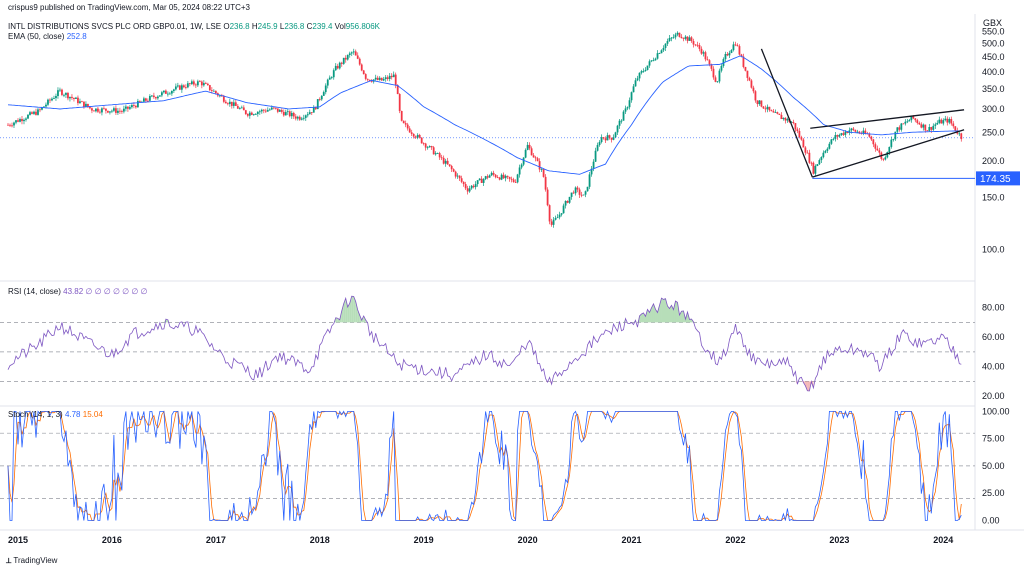 The height and width of the screenshot is (575, 1024). Describe the element at coordinates (73, 414) in the screenshot. I see `stoch-k-value: 4.78` at that location.